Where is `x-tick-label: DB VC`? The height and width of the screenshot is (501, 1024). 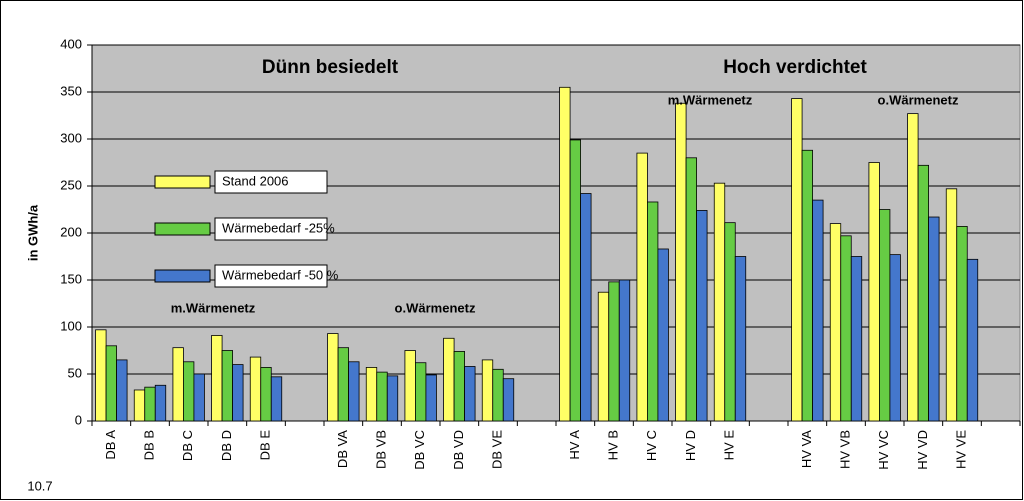 x-tick-label: DB VC is located at coordinates (419, 450).